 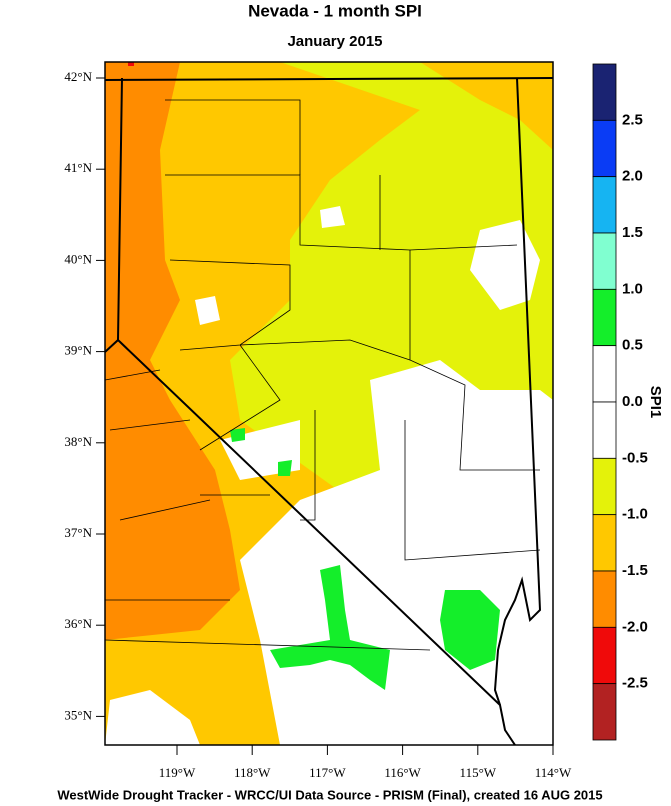 I want to click on lon-label: 116°W, so click(x=402, y=772).